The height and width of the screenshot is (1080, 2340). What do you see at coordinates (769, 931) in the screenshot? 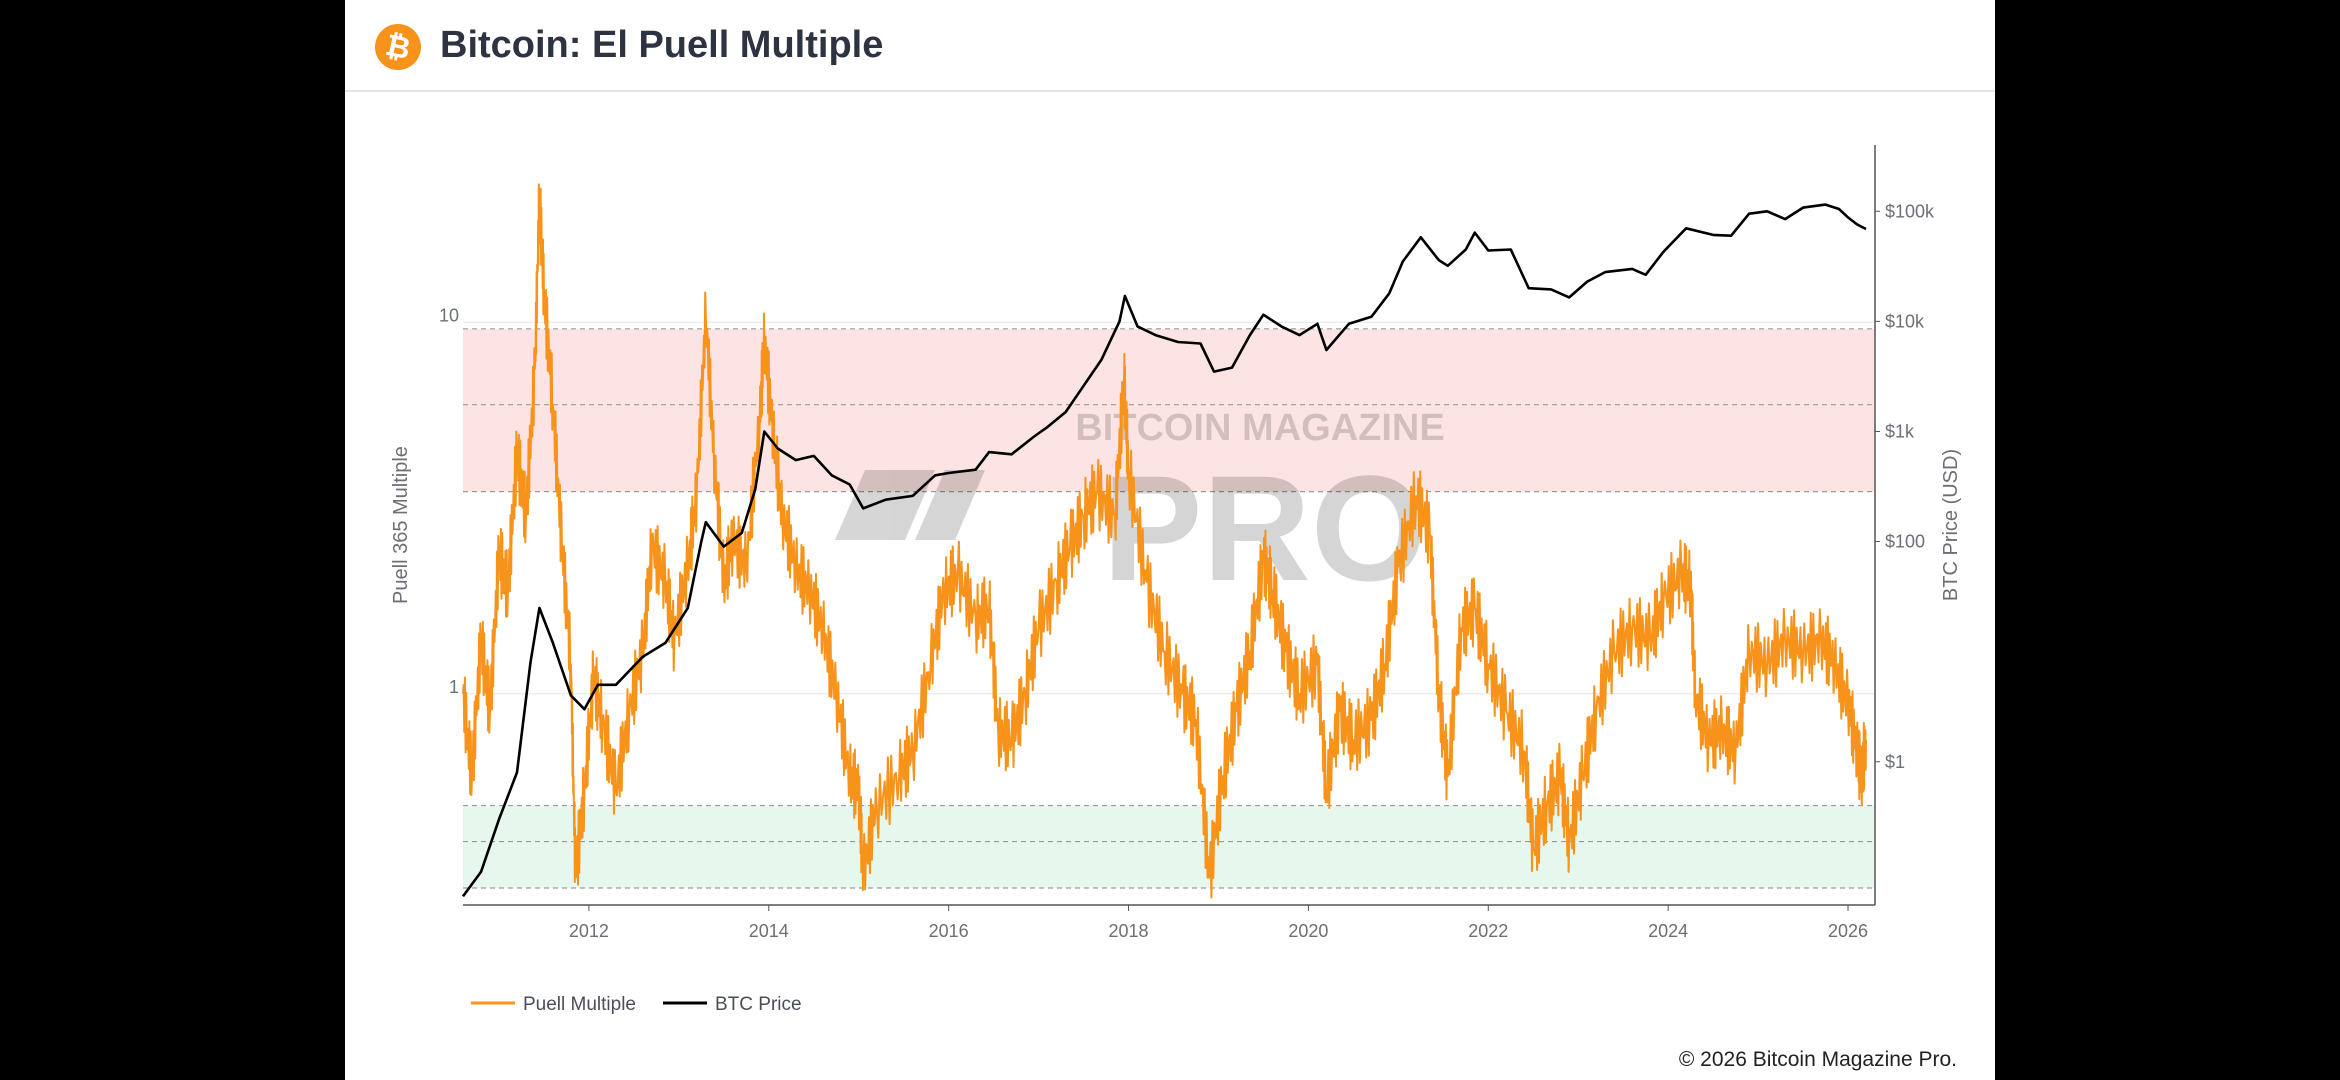
I see `x-tick-label: 2014` at bounding box center [769, 931].